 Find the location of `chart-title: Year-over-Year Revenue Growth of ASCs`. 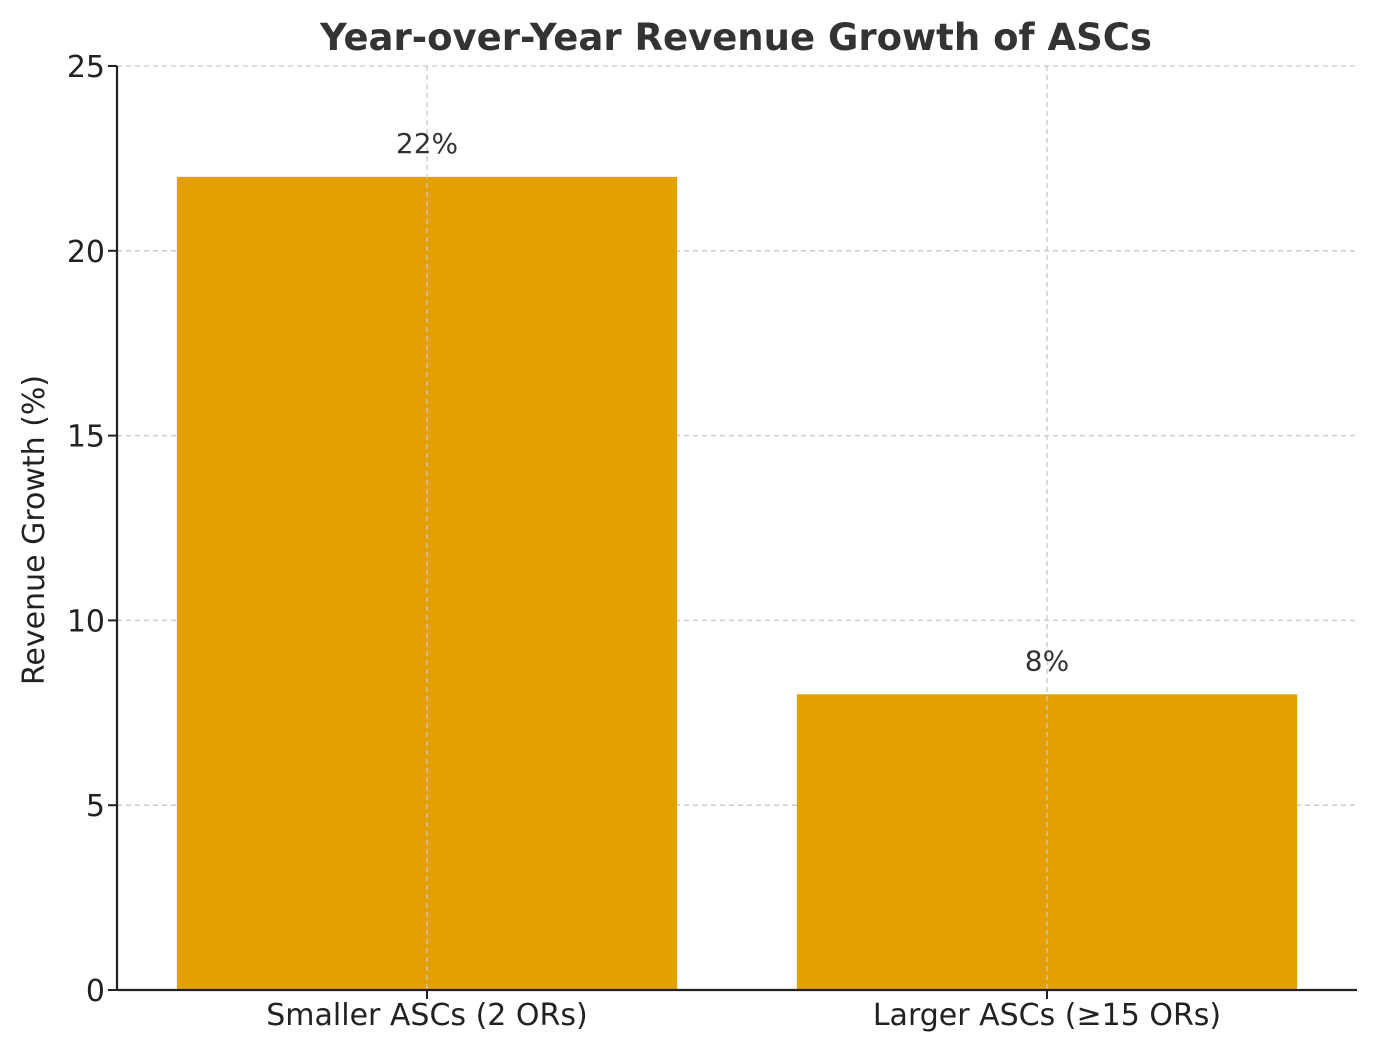

chart-title: Year-over-Year Revenue Growth of ASCs is located at coordinates (735, 37).